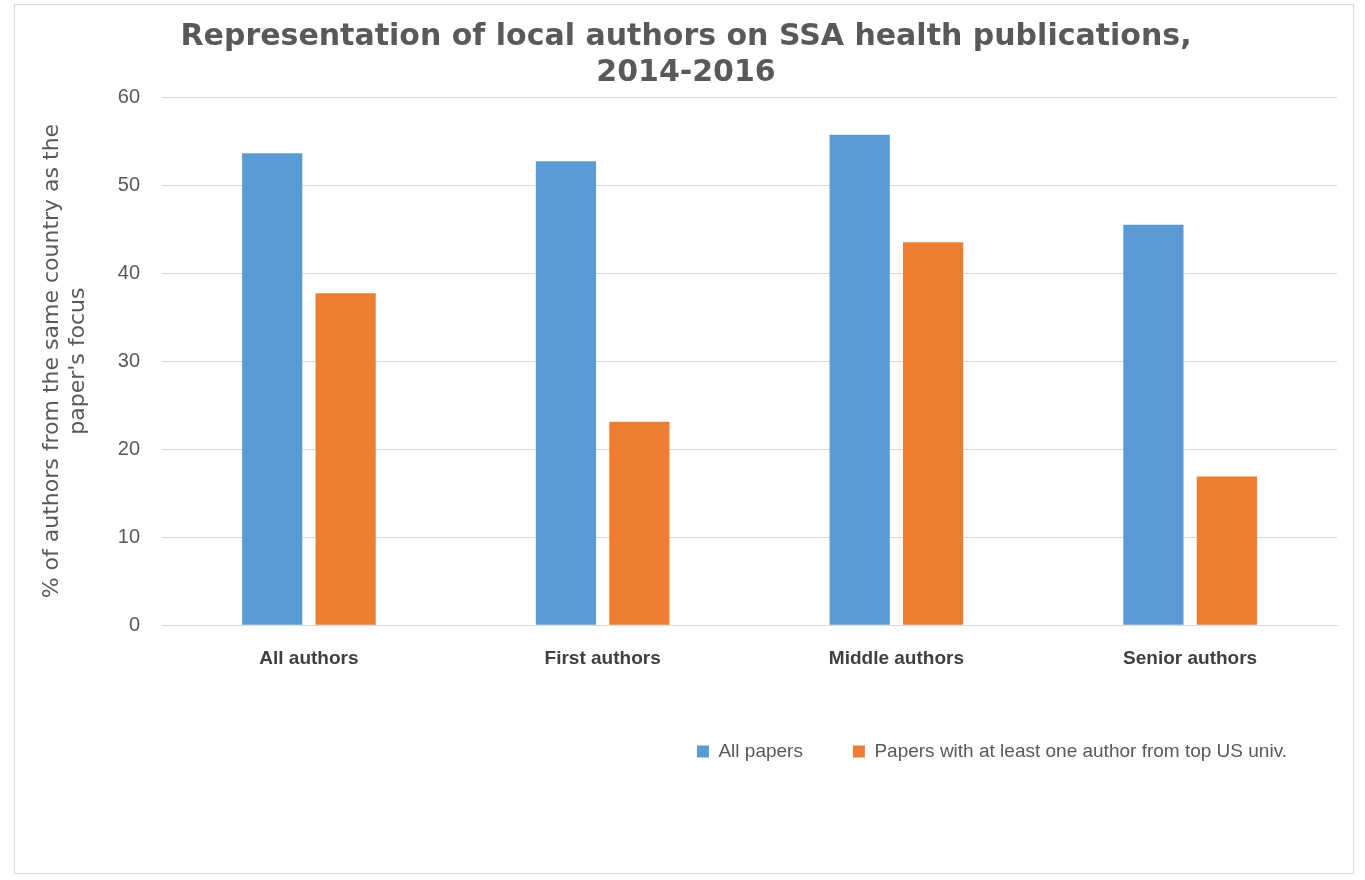  Describe the element at coordinates (129, 271) in the screenshot. I see `y-tick-label: 40` at that location.